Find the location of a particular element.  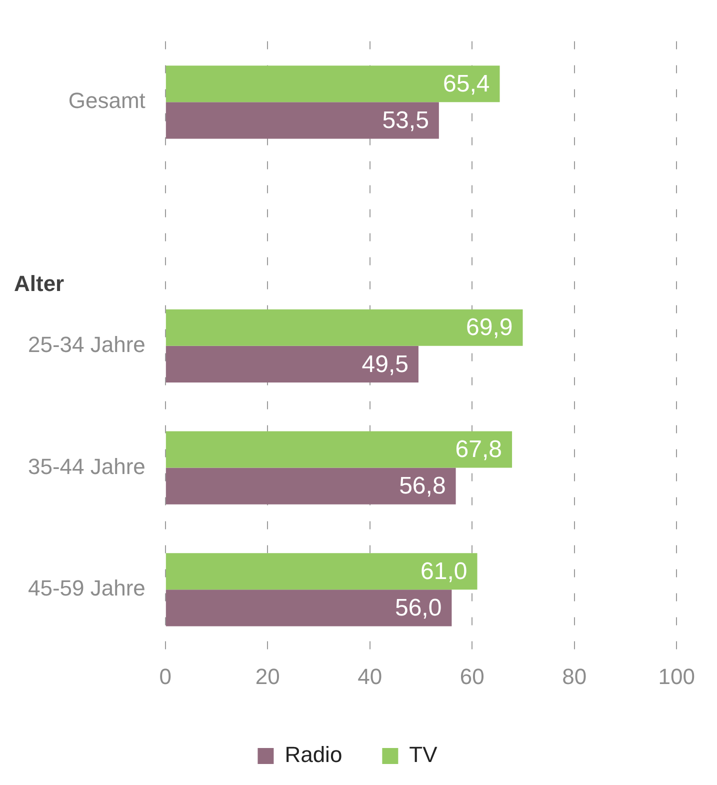

text: Alter is located at coordinates (39, 283).